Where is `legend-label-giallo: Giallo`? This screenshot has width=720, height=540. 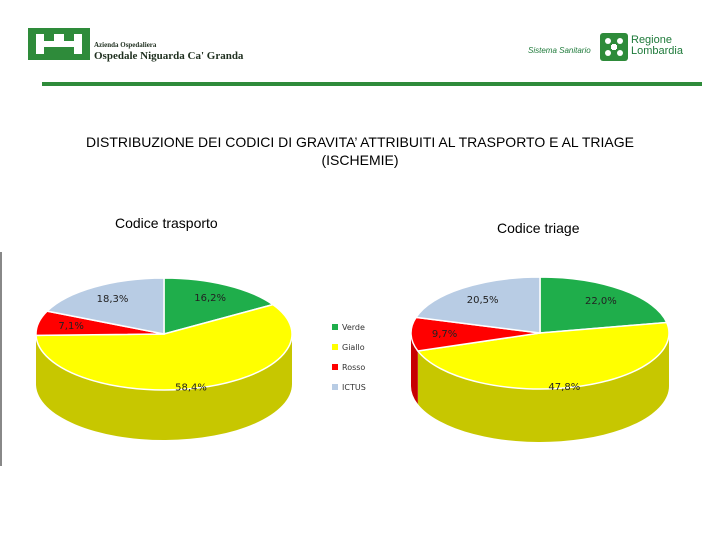 legend-label-giallo: Giallo is located at coordinates (353, 347).